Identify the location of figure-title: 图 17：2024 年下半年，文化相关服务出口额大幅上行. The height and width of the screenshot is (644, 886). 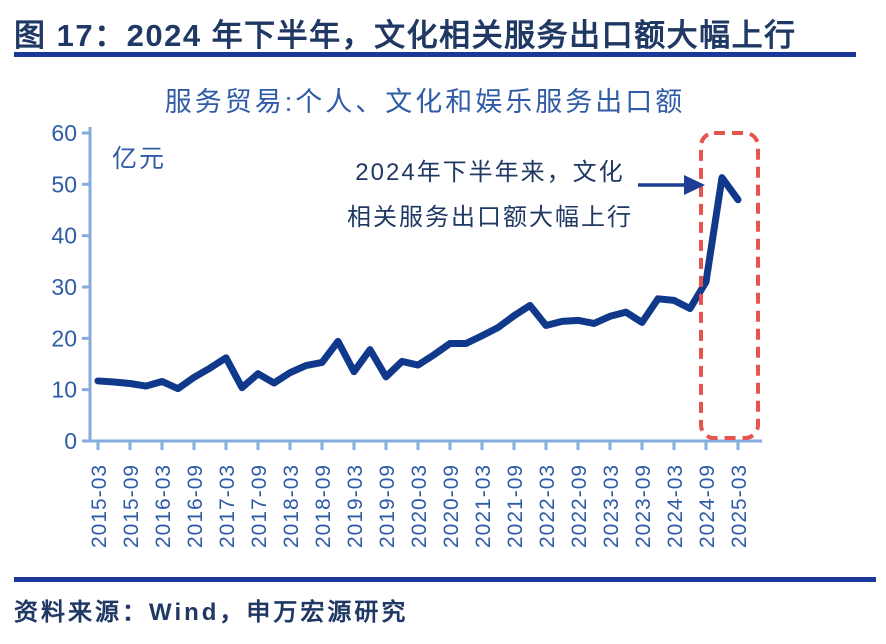
(405, 35).